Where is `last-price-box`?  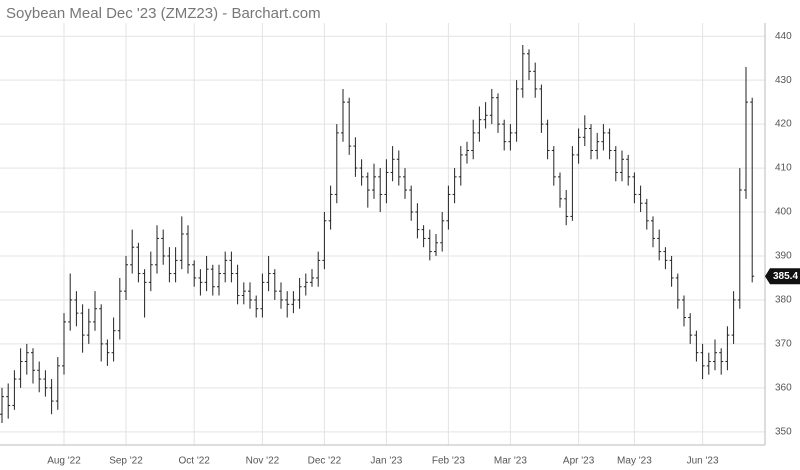 last-price-box is located at coordinates (782, 276).